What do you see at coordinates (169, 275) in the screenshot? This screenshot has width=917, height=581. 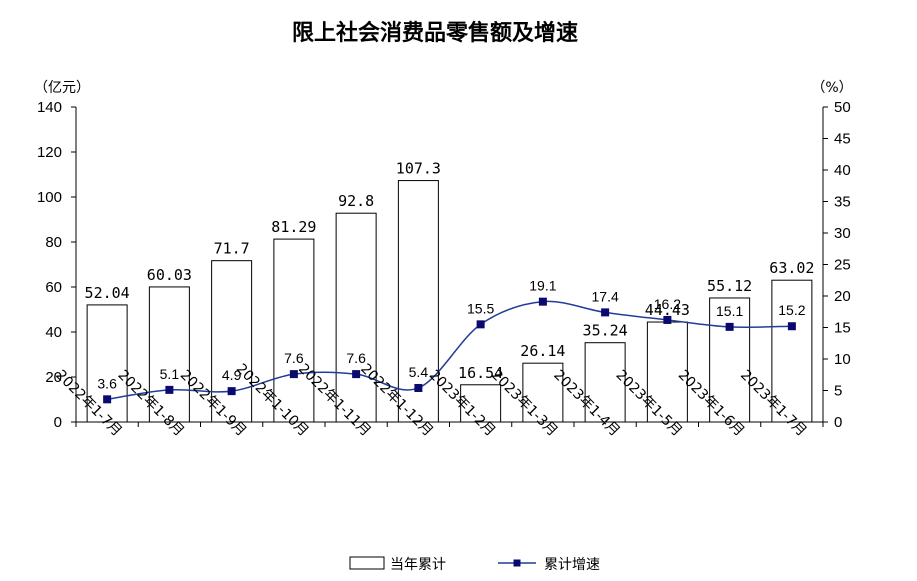 I see `bar-value-label: 60.03` at bounding box center [169, 275].